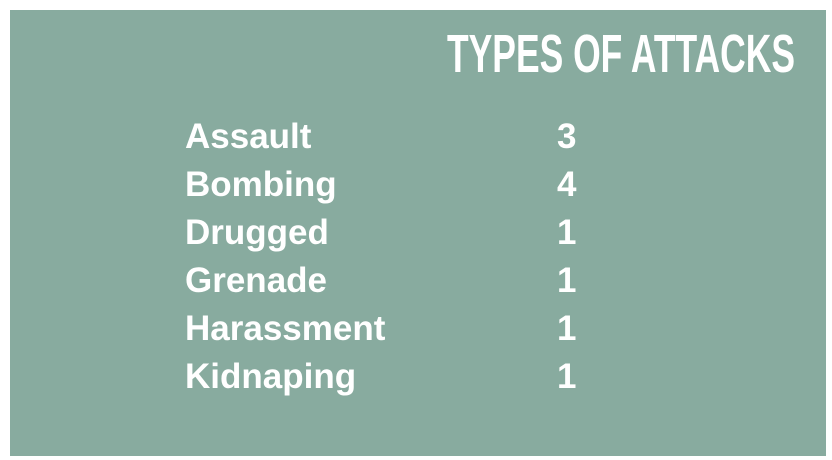 The image size is (832, 460). I want to click on attack-type: Assault, so click(248, 136).